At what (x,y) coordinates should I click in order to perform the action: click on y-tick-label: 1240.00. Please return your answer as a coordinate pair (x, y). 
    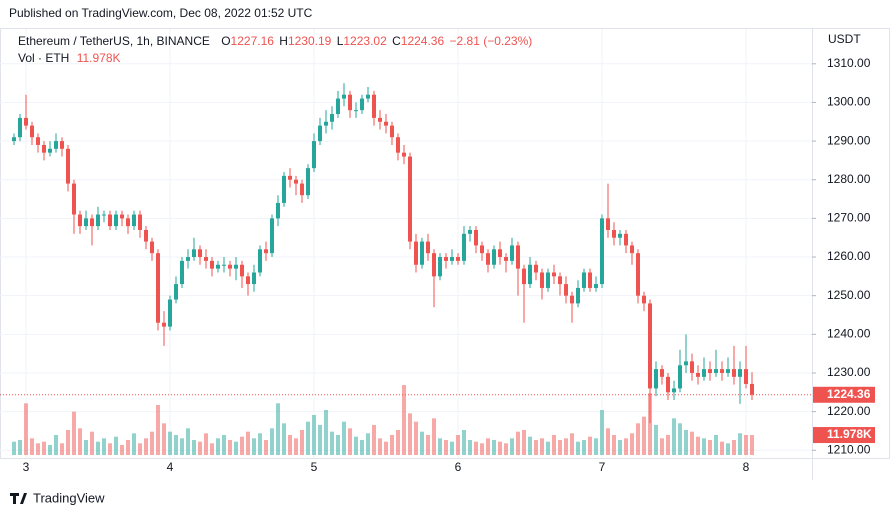
    Looking at the image, I should click on (849, 333).